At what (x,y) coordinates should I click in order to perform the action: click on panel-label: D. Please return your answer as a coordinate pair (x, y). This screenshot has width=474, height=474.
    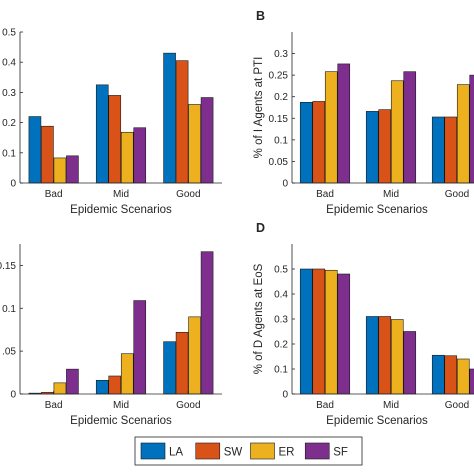
    Looking at the image, I should click on (260, 228).